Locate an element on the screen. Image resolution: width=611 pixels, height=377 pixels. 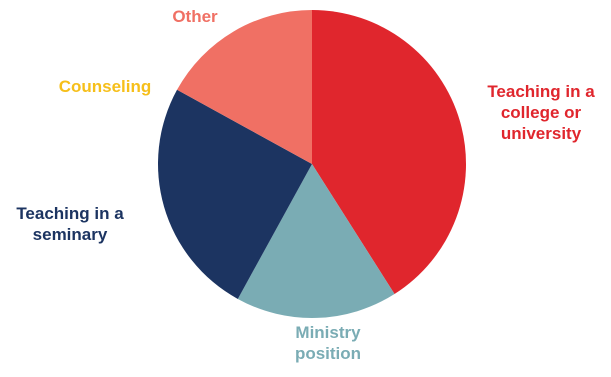
pie-label-line: Other is located at coordinates (195, 16).